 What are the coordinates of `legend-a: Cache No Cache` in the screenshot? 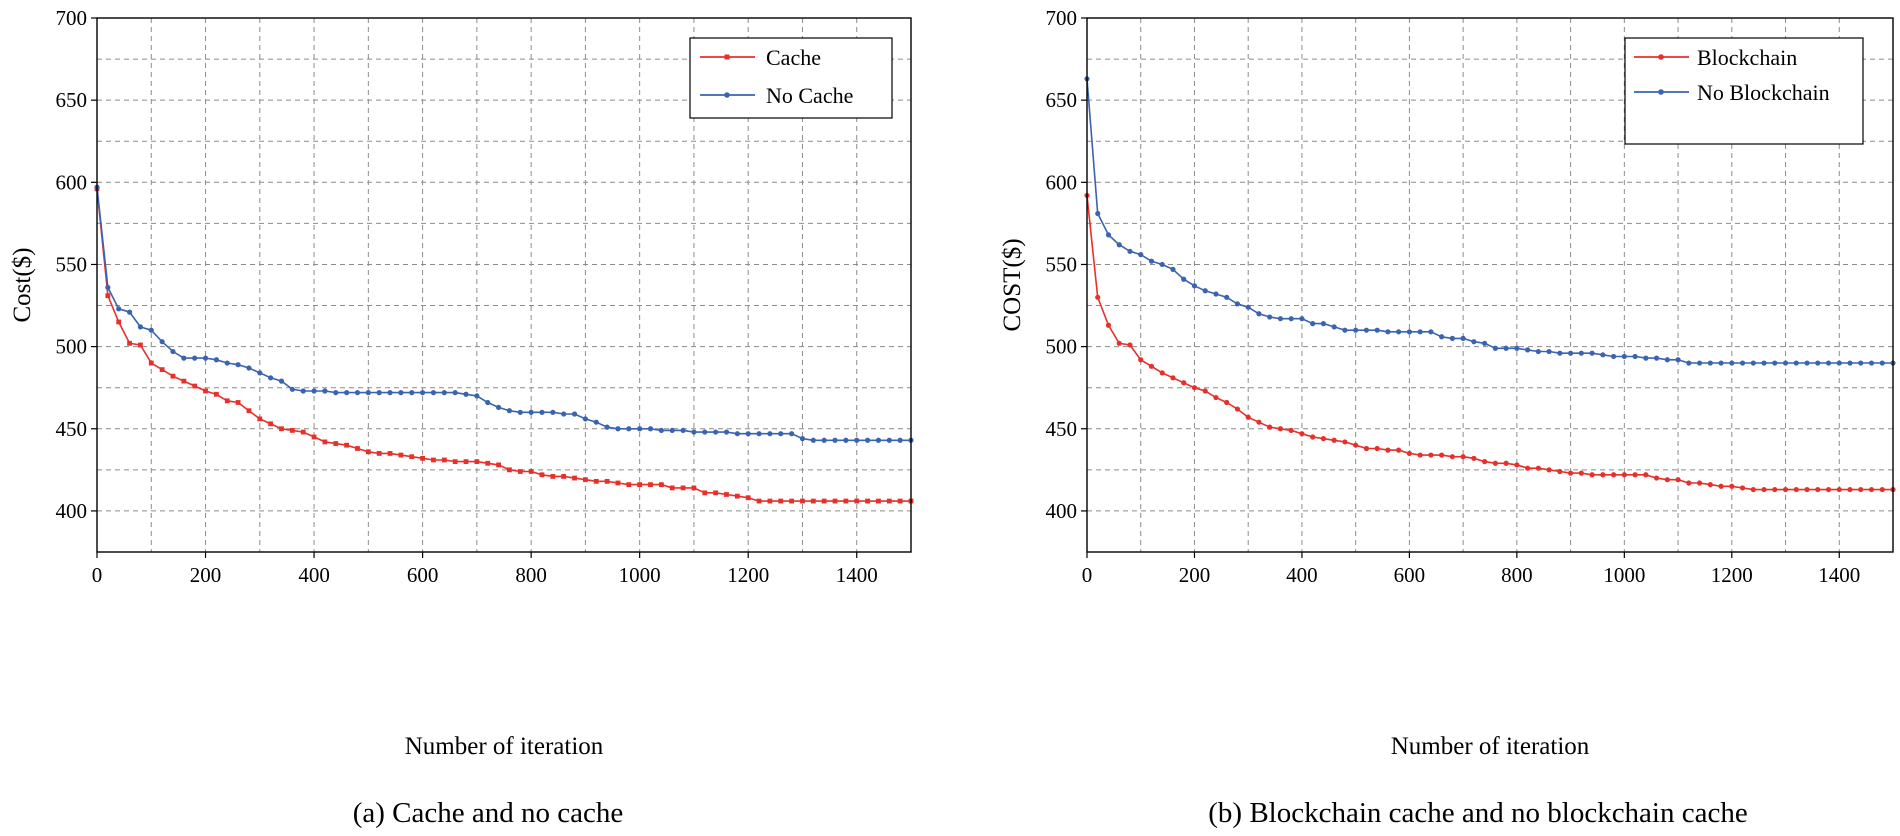 It's located at (791, 78).